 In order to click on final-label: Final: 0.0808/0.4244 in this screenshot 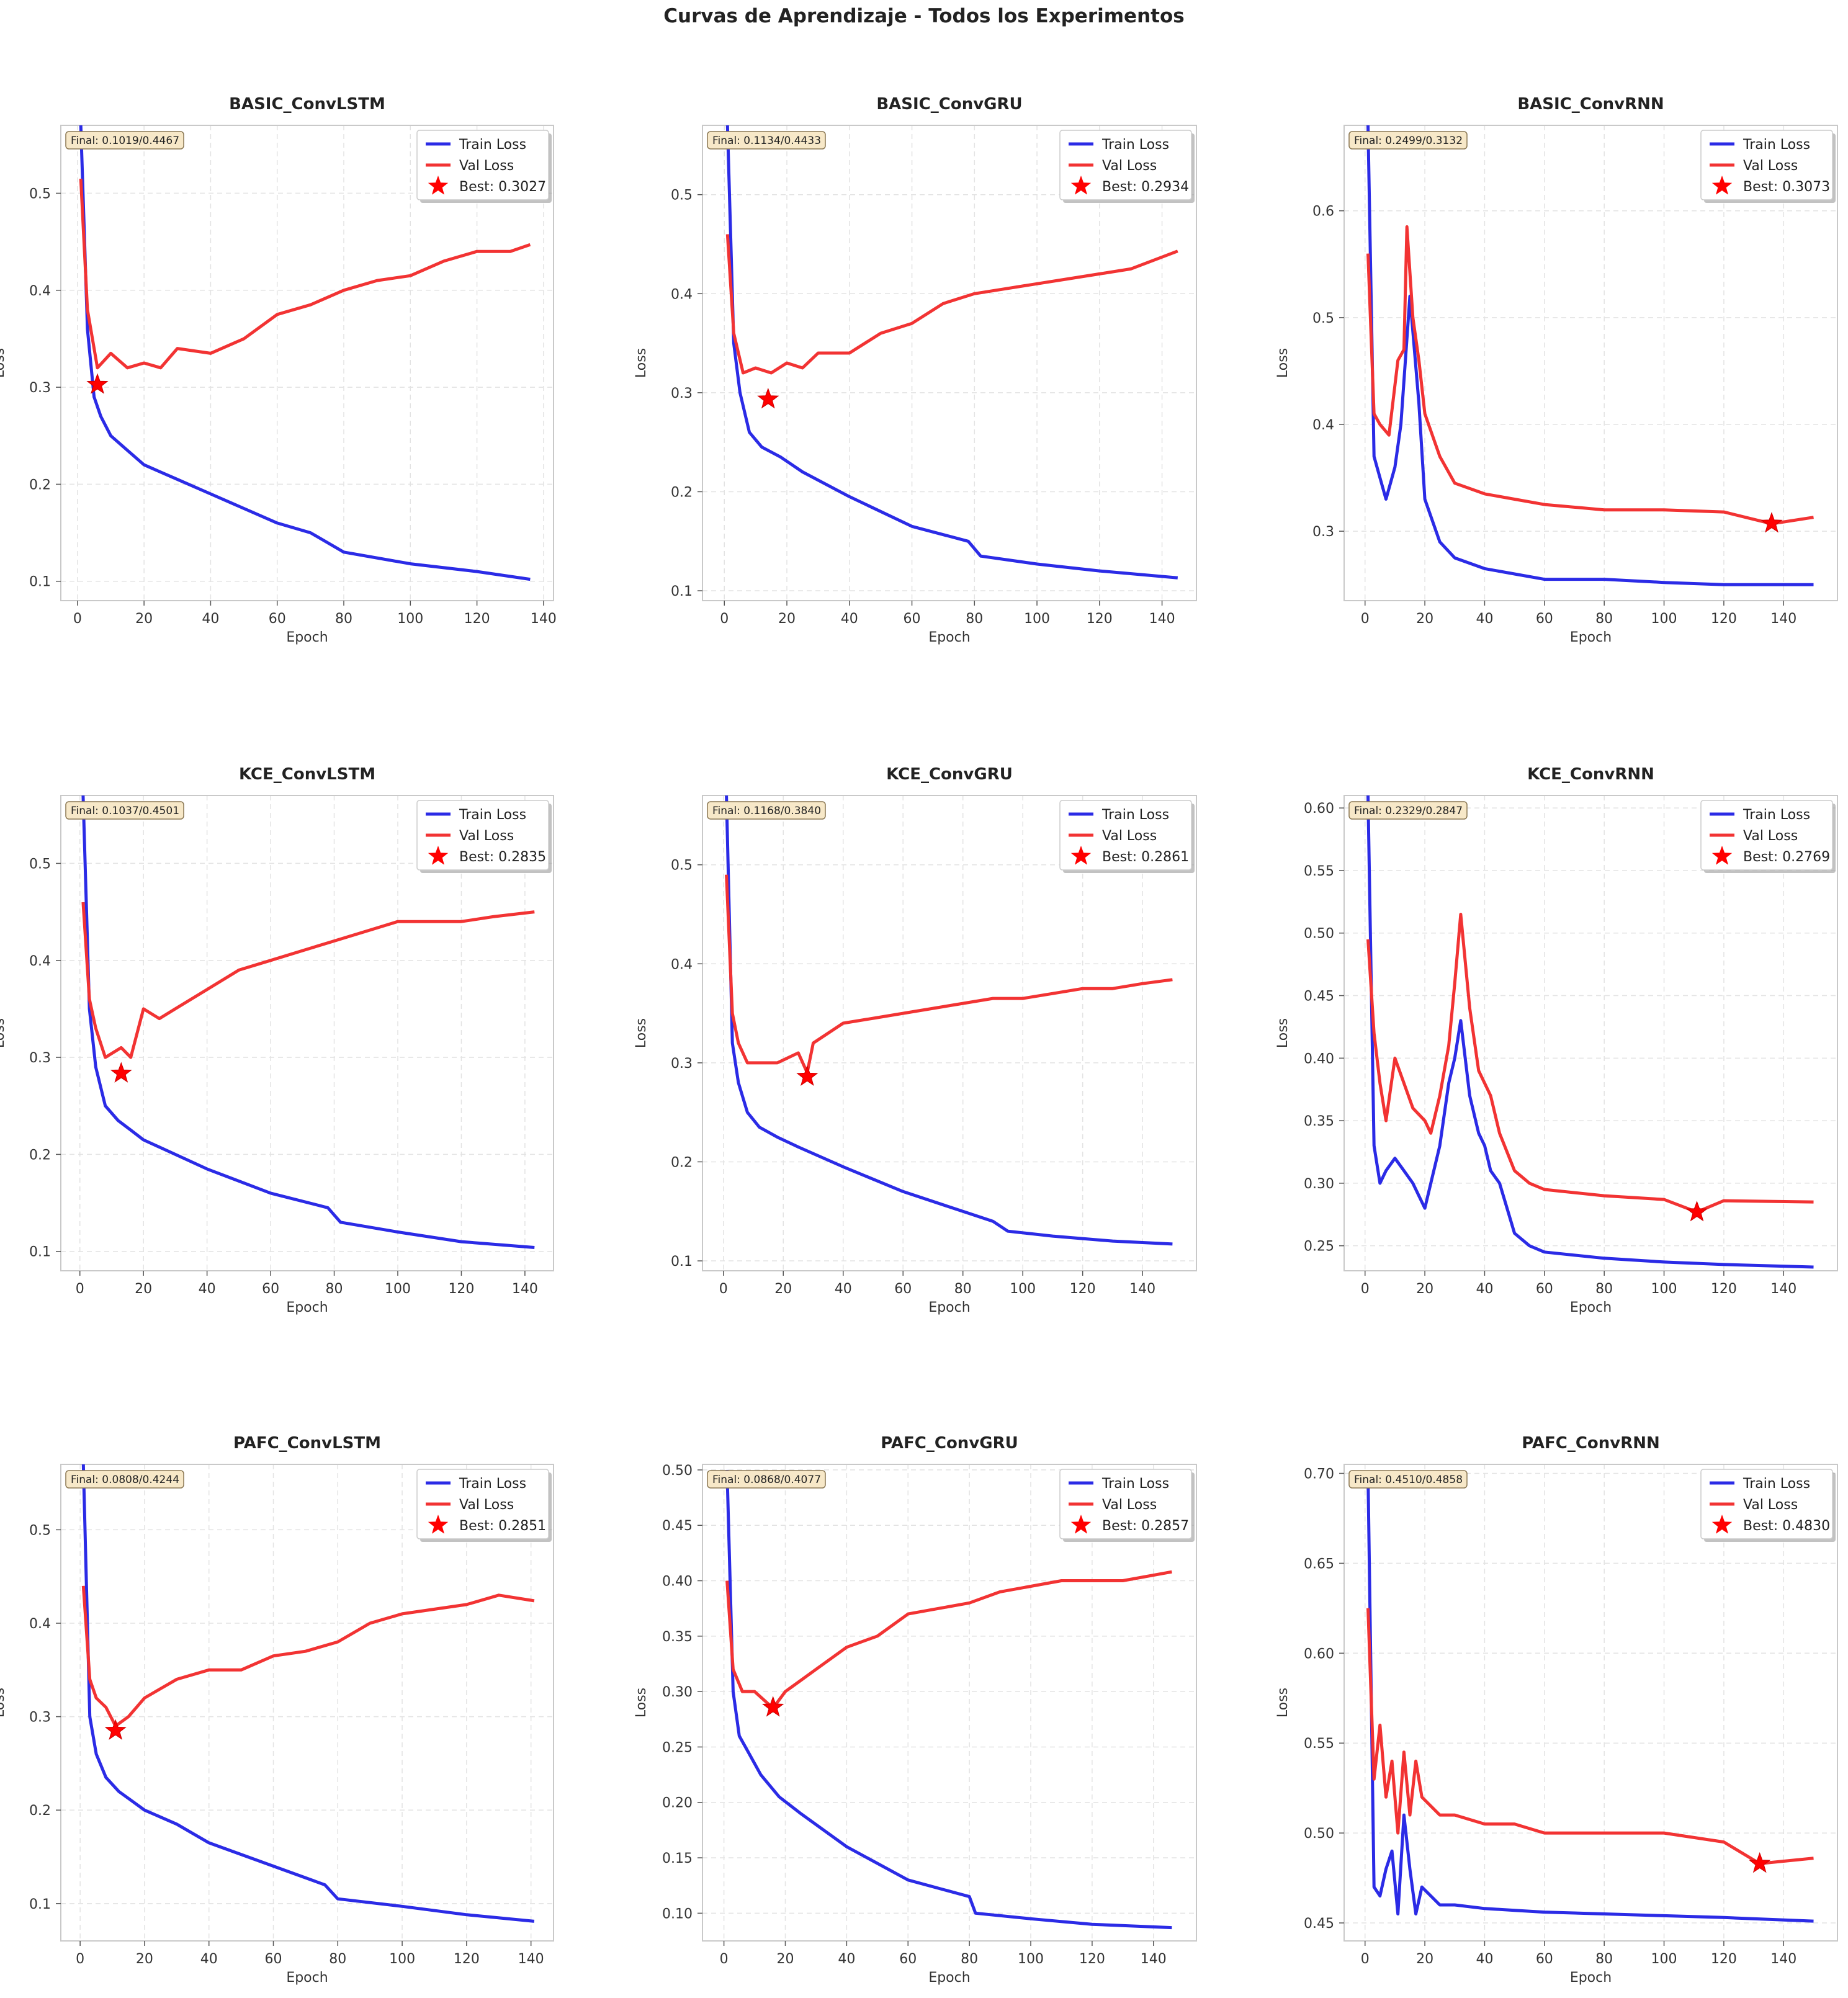, I will do `click(125, 1480)`.